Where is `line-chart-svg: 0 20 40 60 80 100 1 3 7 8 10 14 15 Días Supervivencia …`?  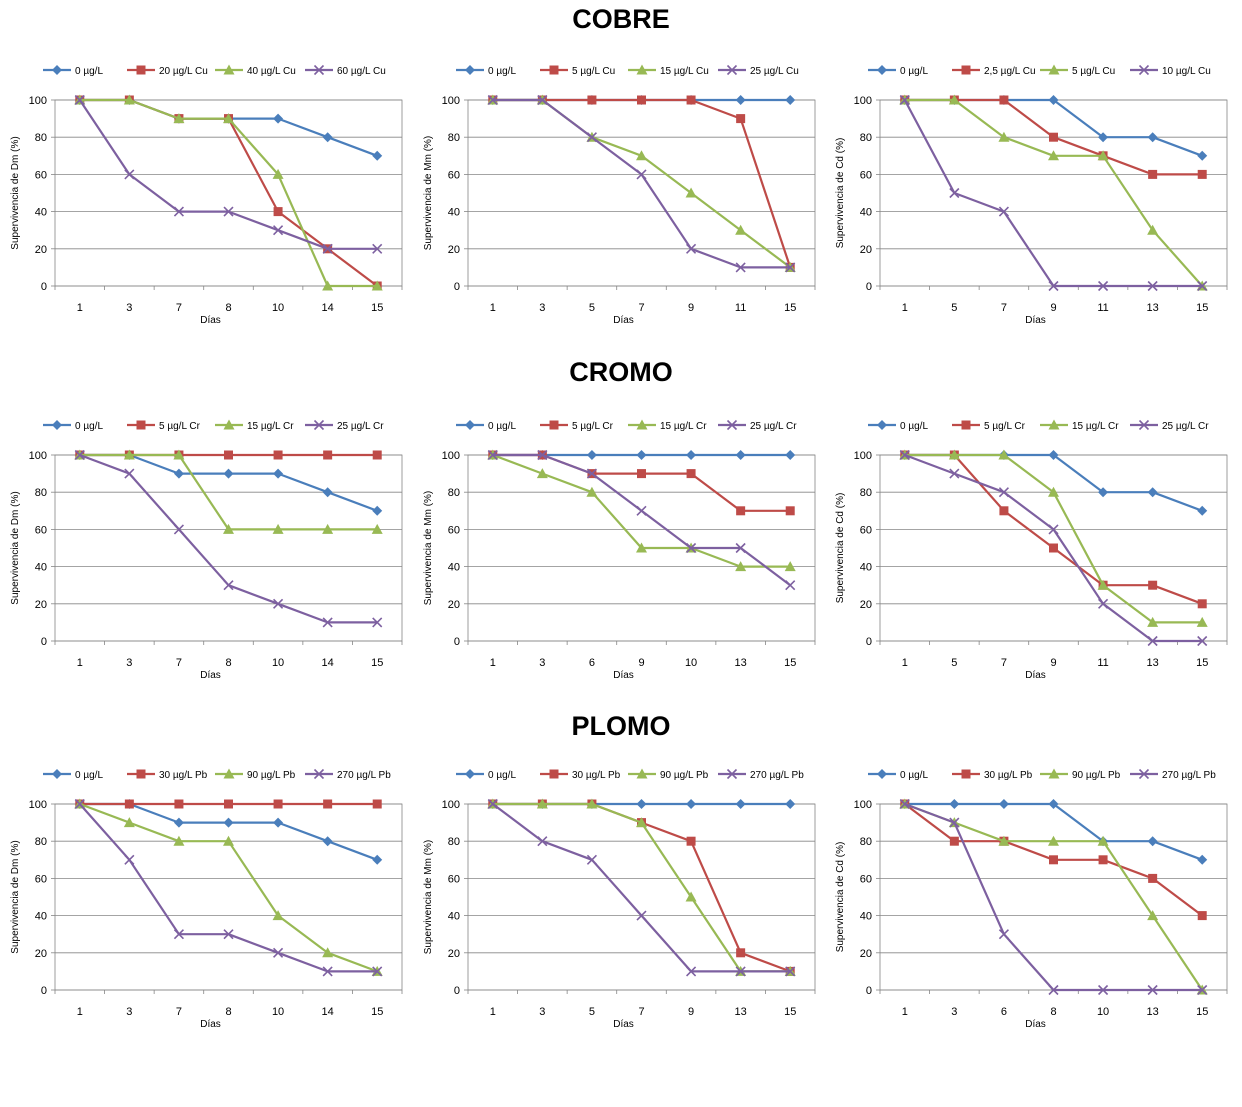
line-chart-svg: 0 20 40 60 80 100 1 3 7 8 10 14 15 Días Supervivencia … is located at coordinates (206, 195).